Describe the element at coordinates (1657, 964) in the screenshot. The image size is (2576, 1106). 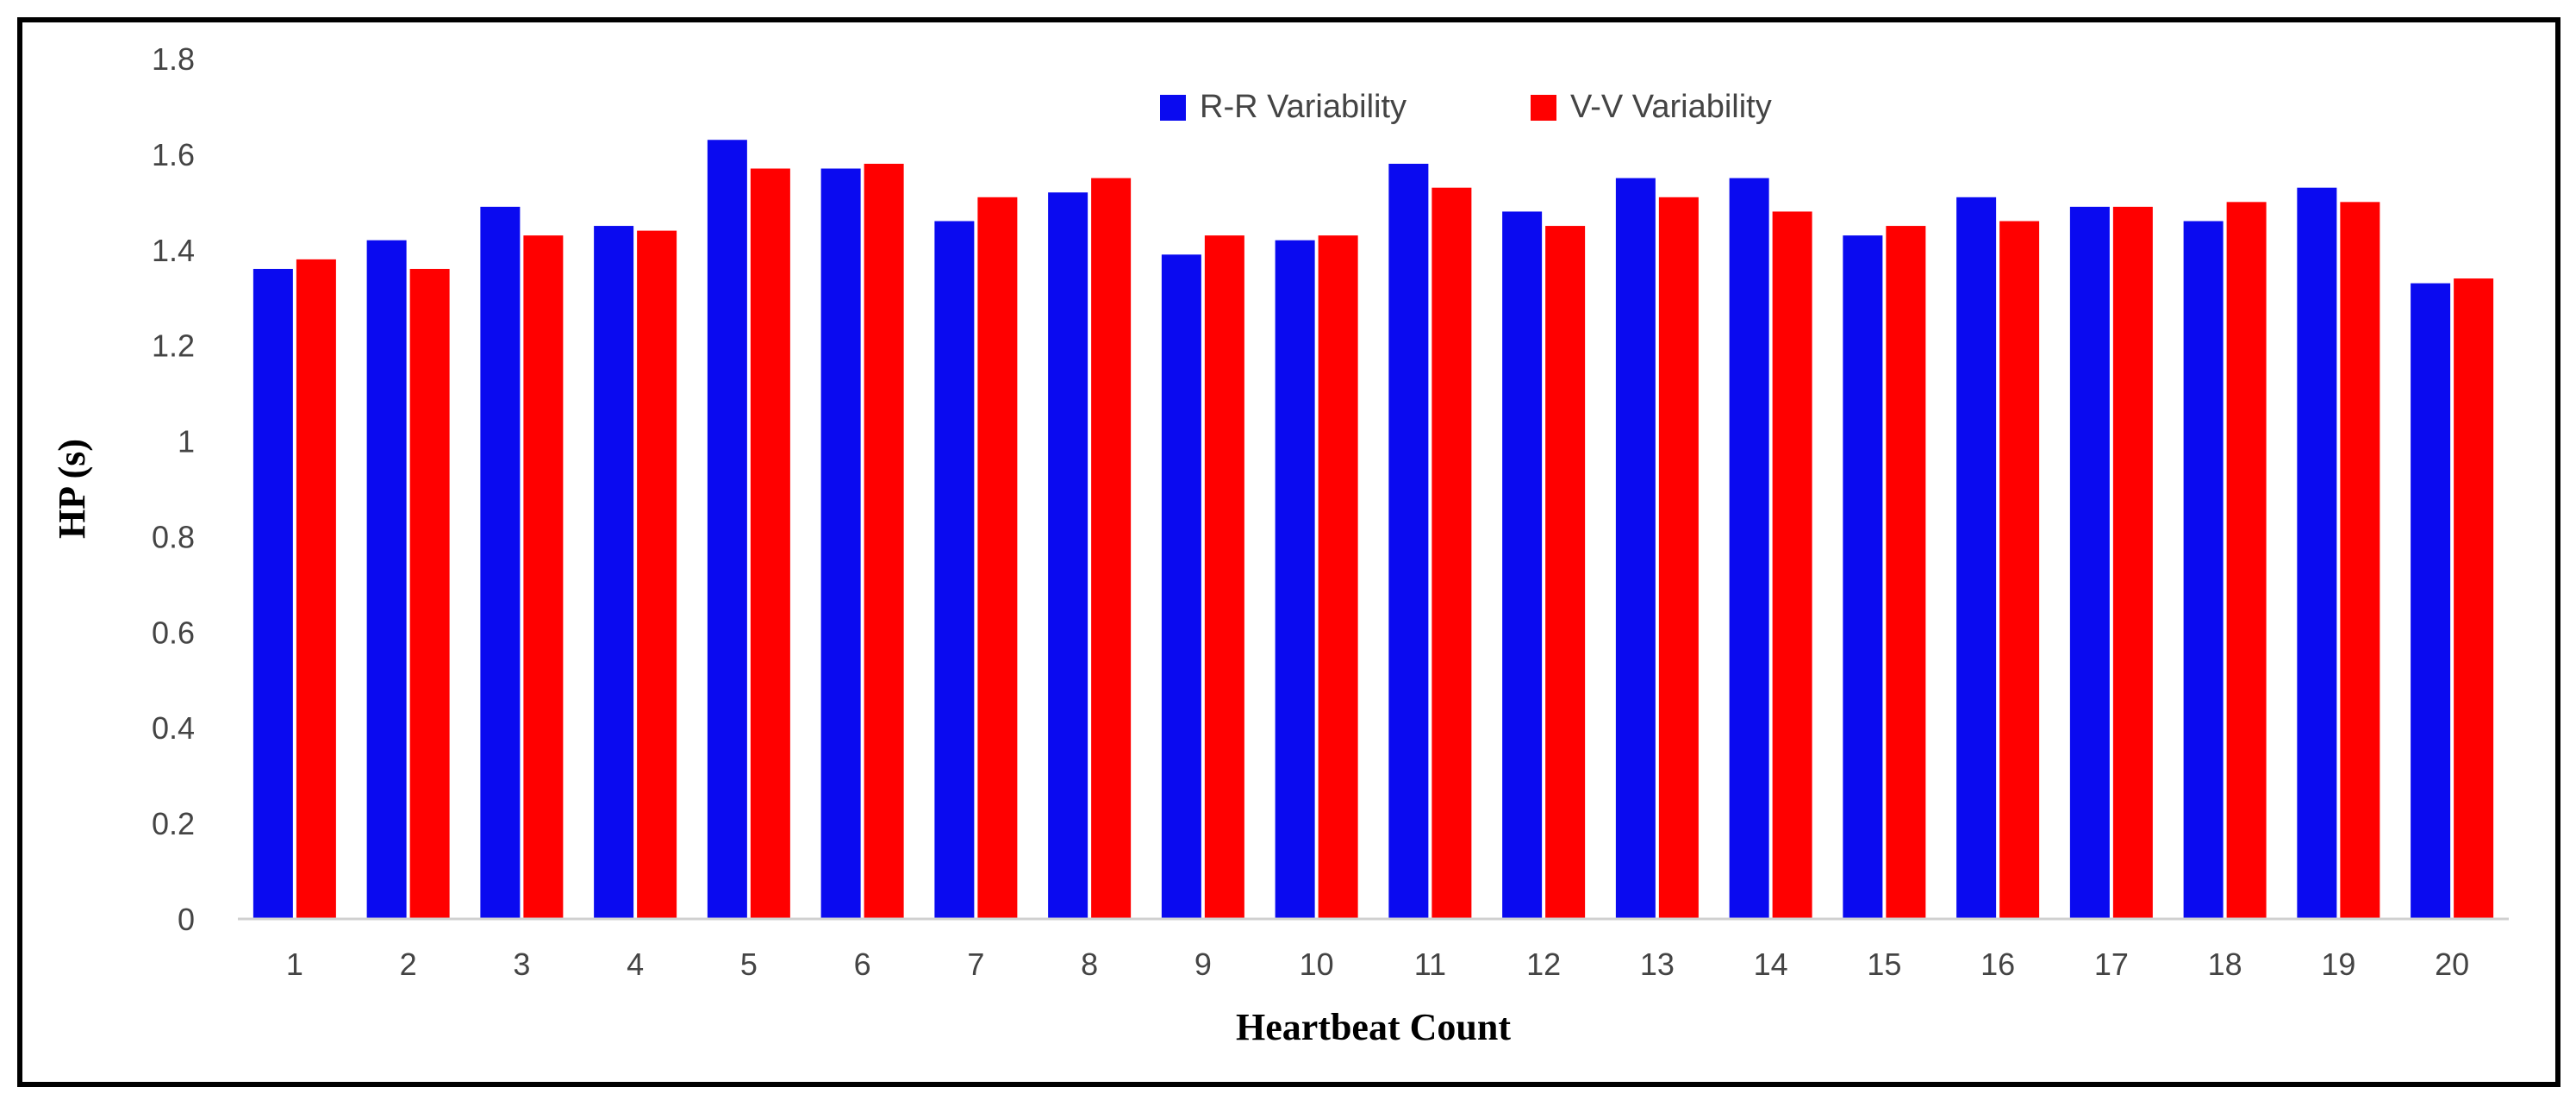
I see `x-tick-label: 13` at that location.